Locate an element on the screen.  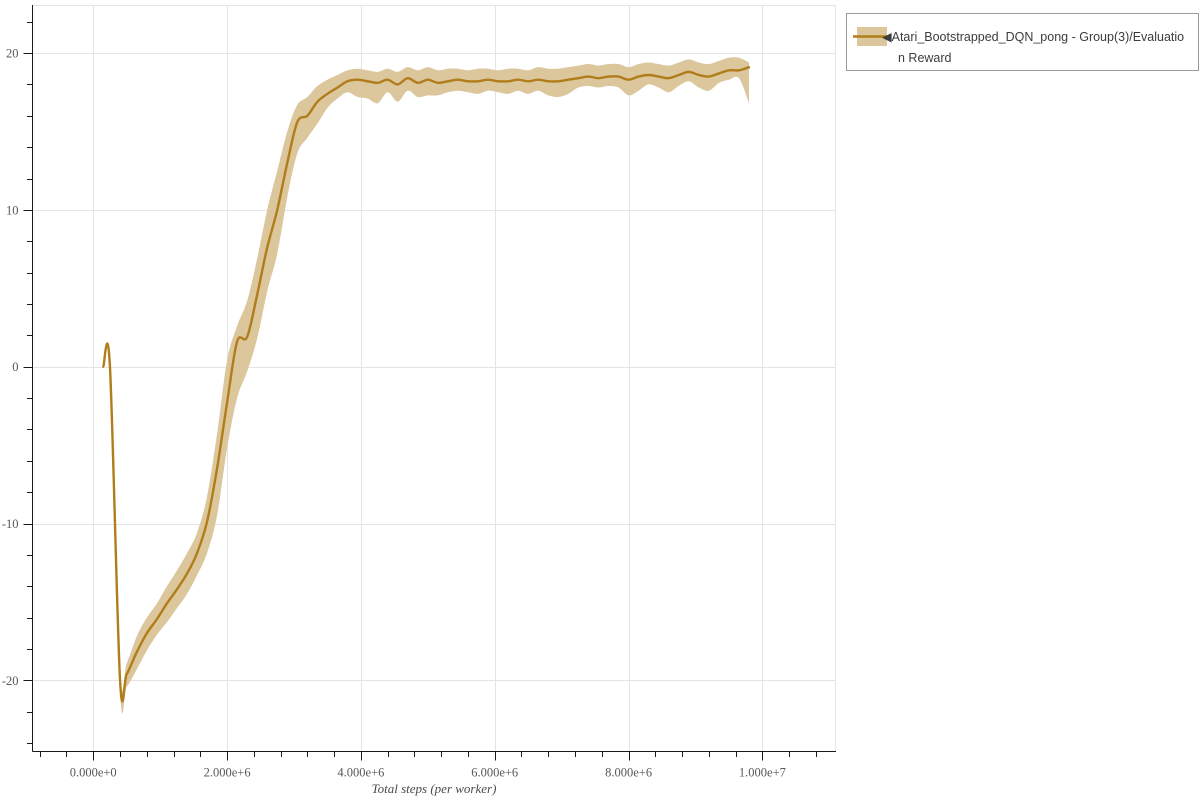
y-tick-label-0: -20 is located at coordinates (10, 681).